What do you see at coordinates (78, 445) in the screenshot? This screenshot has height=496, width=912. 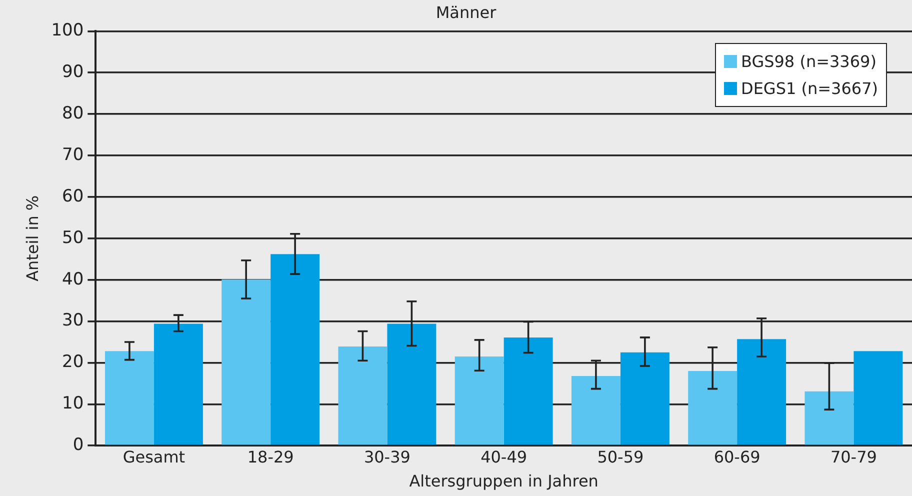 I see `y-tick-label: 0` at bounding box center [78, 445].